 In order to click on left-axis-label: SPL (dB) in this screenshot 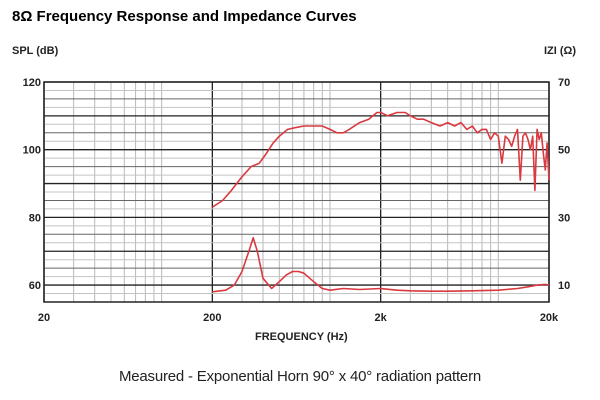, I will do `click(35, 51)`.